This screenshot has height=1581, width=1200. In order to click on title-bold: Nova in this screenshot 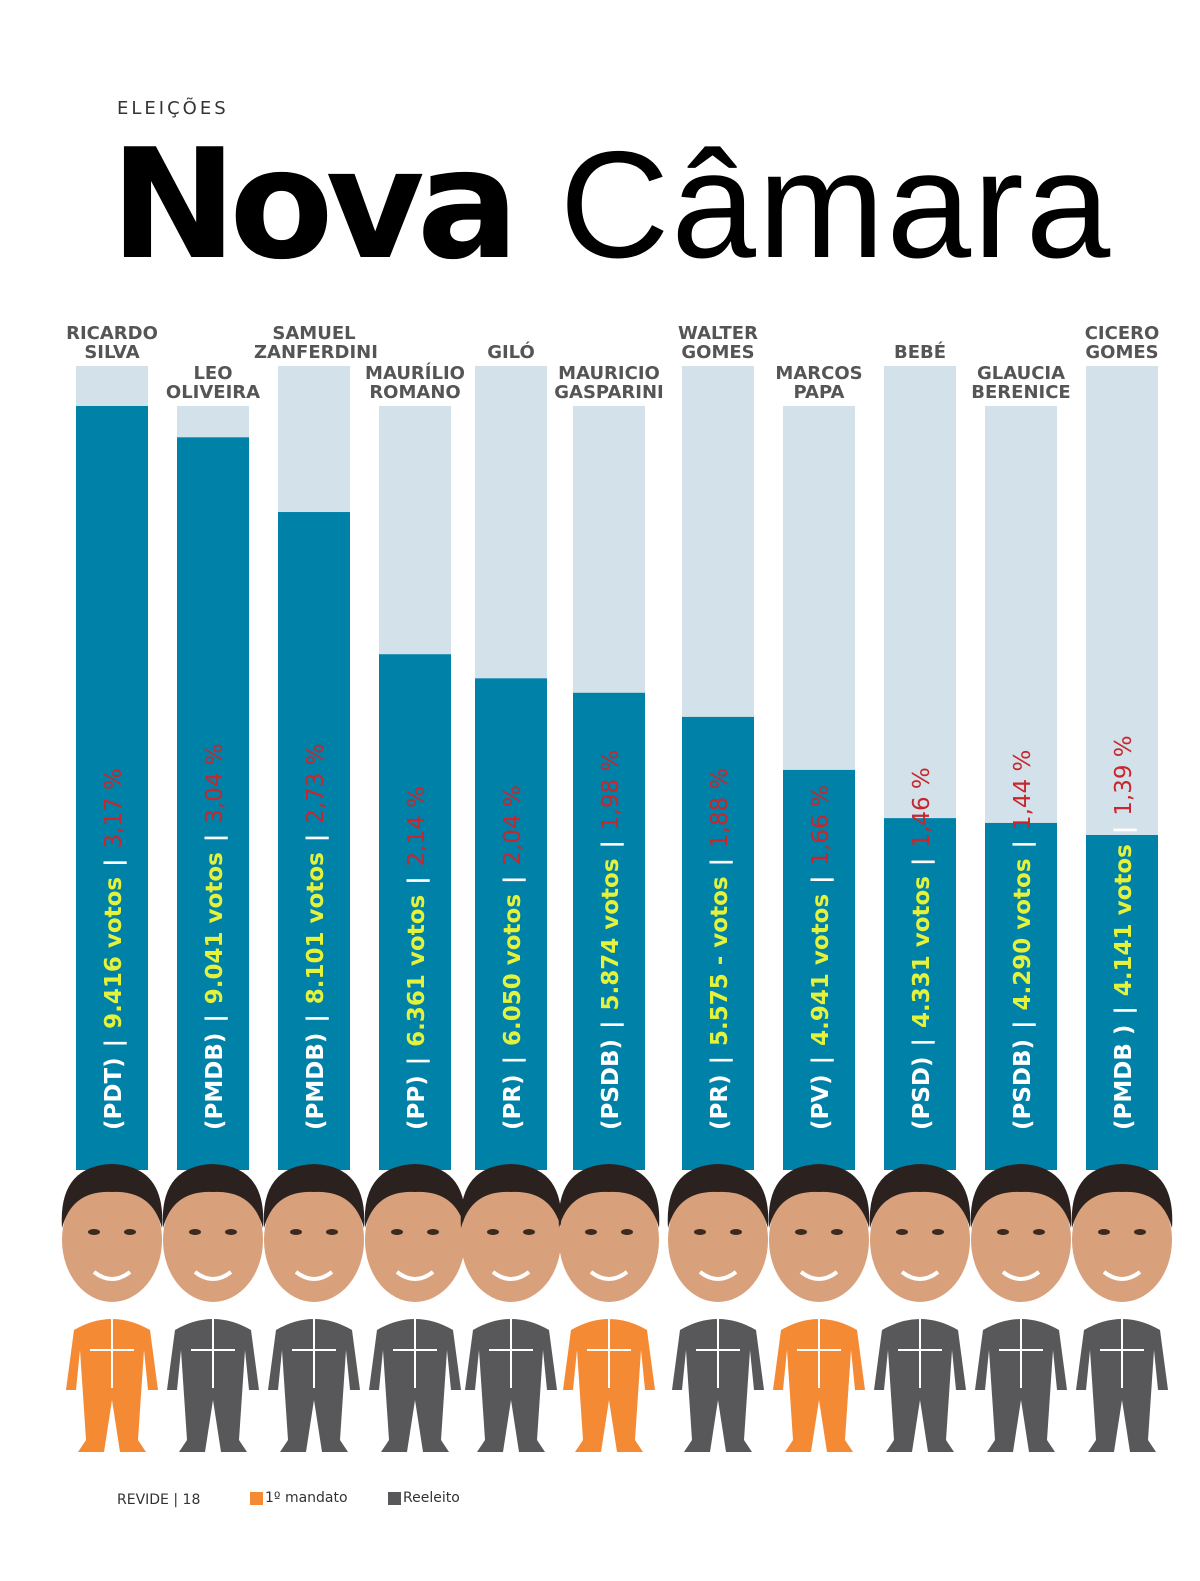, I will do `click(314, 204)`.